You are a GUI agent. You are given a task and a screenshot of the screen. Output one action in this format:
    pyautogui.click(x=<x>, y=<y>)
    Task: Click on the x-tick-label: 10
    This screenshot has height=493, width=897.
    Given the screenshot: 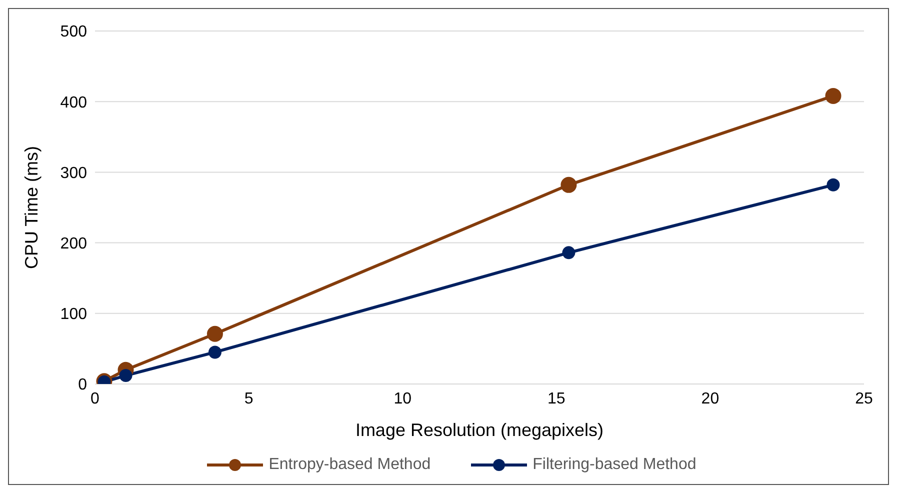 What is the action you would take?
    pyautogui.click(x=403, y=399)
    